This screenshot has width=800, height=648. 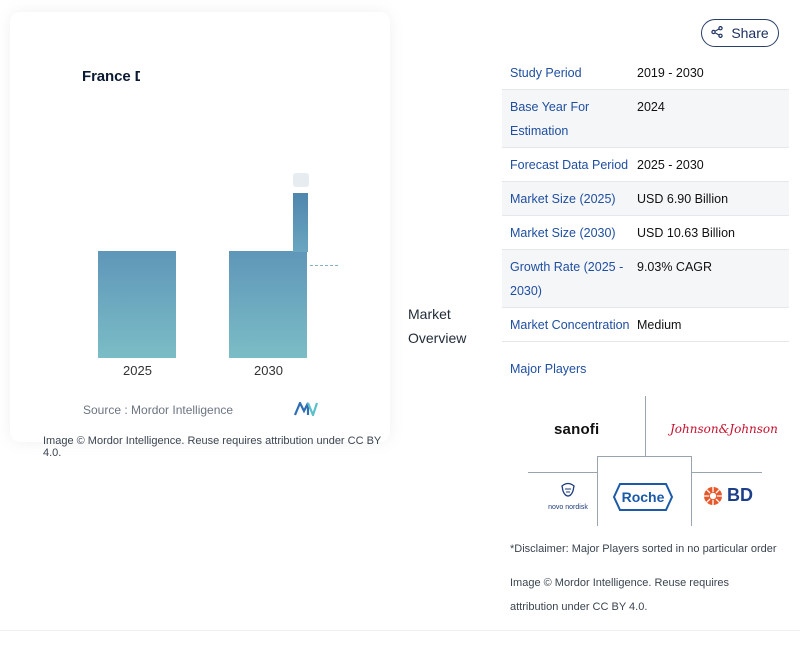 I want to click on major-players-label: Major Players, so click(x=548, y=369).